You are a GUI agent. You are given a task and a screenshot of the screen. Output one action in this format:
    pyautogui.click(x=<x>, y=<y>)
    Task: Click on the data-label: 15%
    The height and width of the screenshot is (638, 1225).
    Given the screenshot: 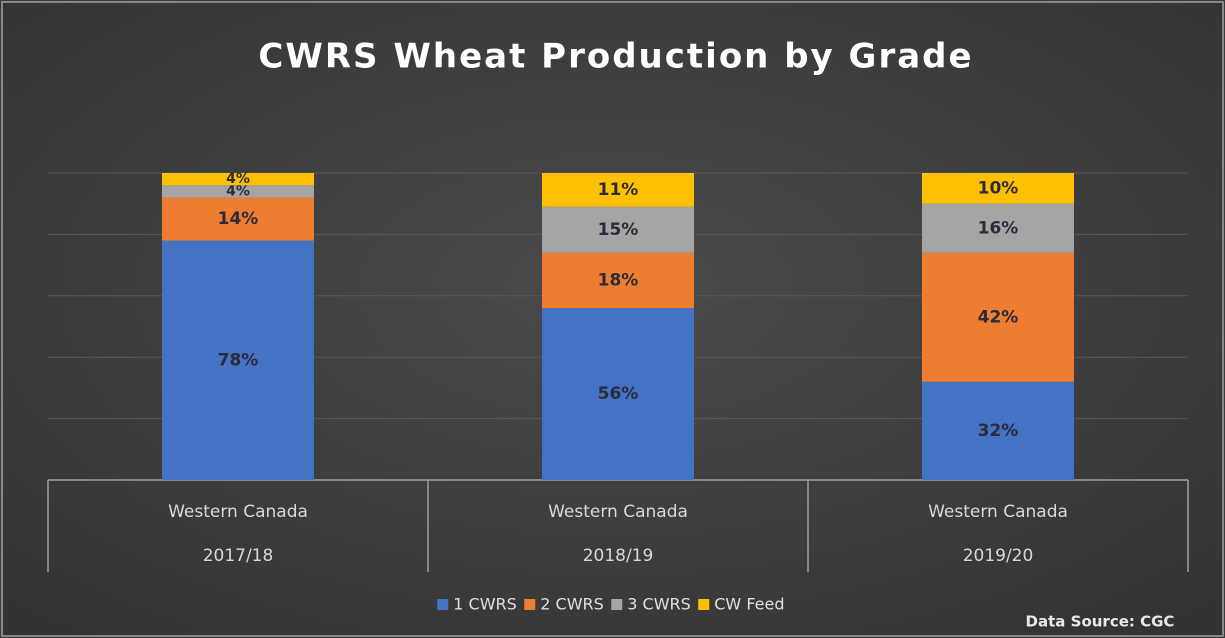 What is the action you would take?
    pyautogui.click(x=618, y=230)
    